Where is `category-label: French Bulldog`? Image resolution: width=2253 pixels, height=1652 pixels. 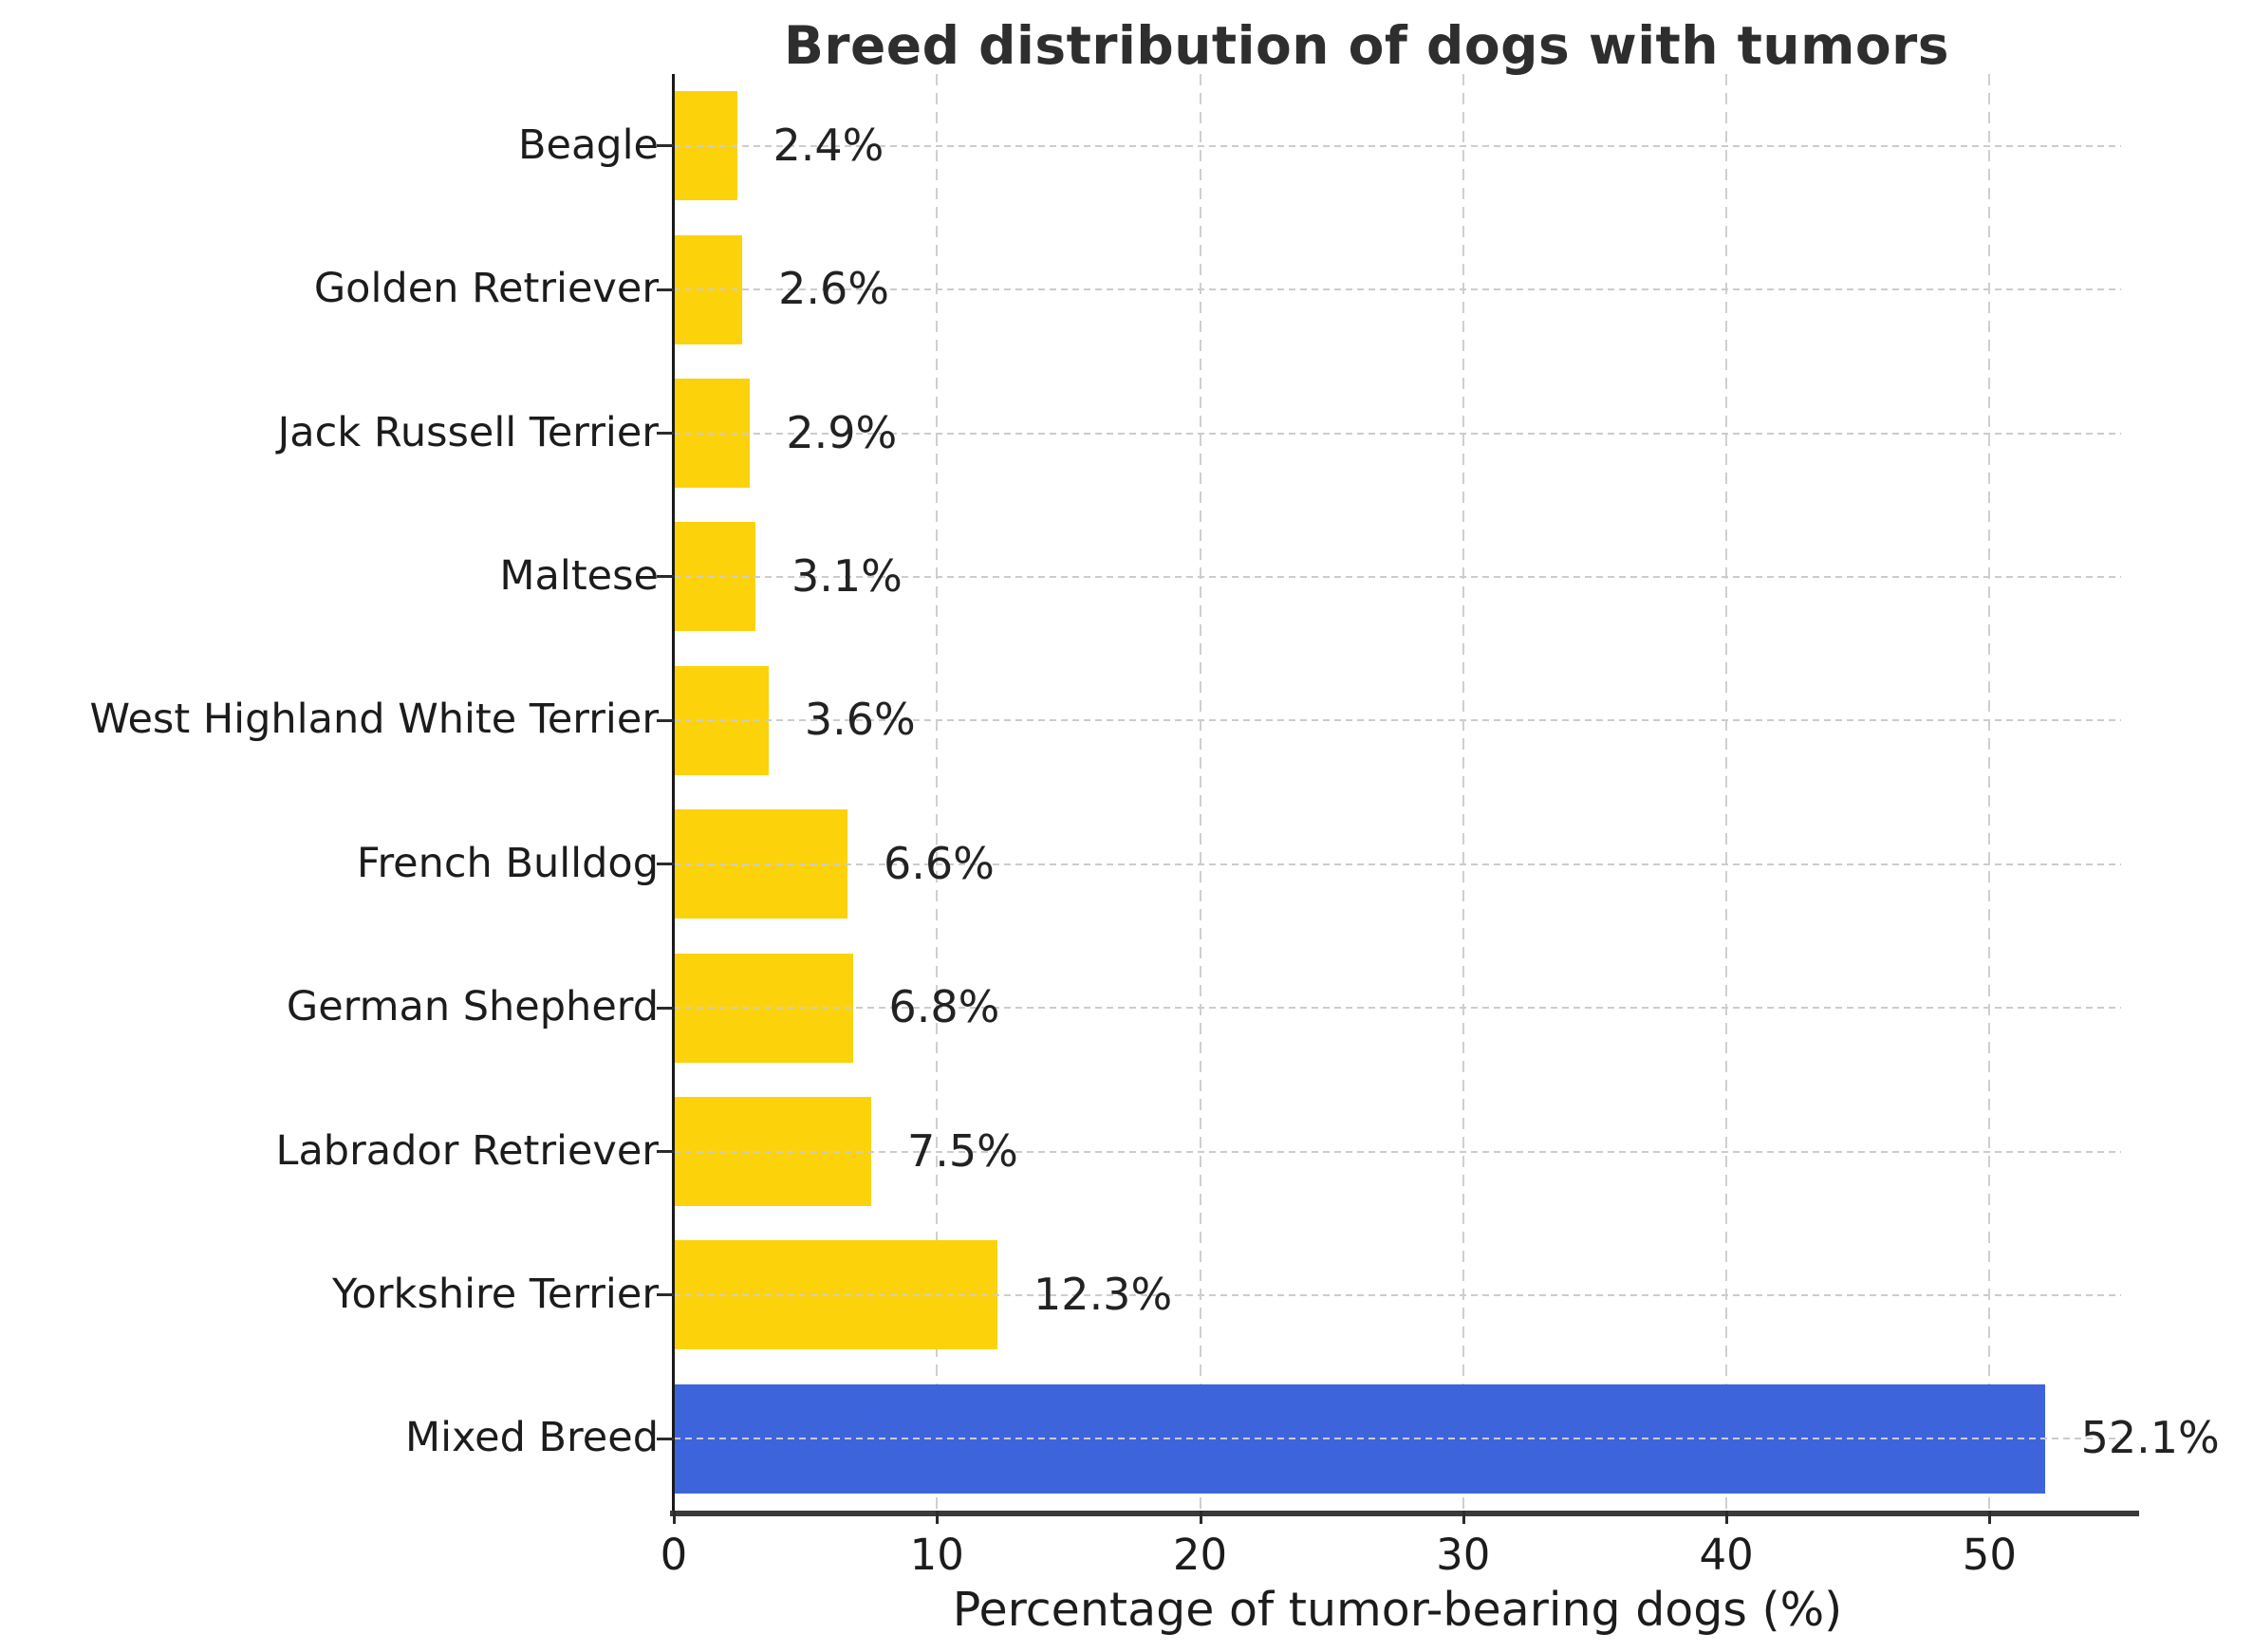
category-label: French Bulldog is located at coordinates (508, 863).